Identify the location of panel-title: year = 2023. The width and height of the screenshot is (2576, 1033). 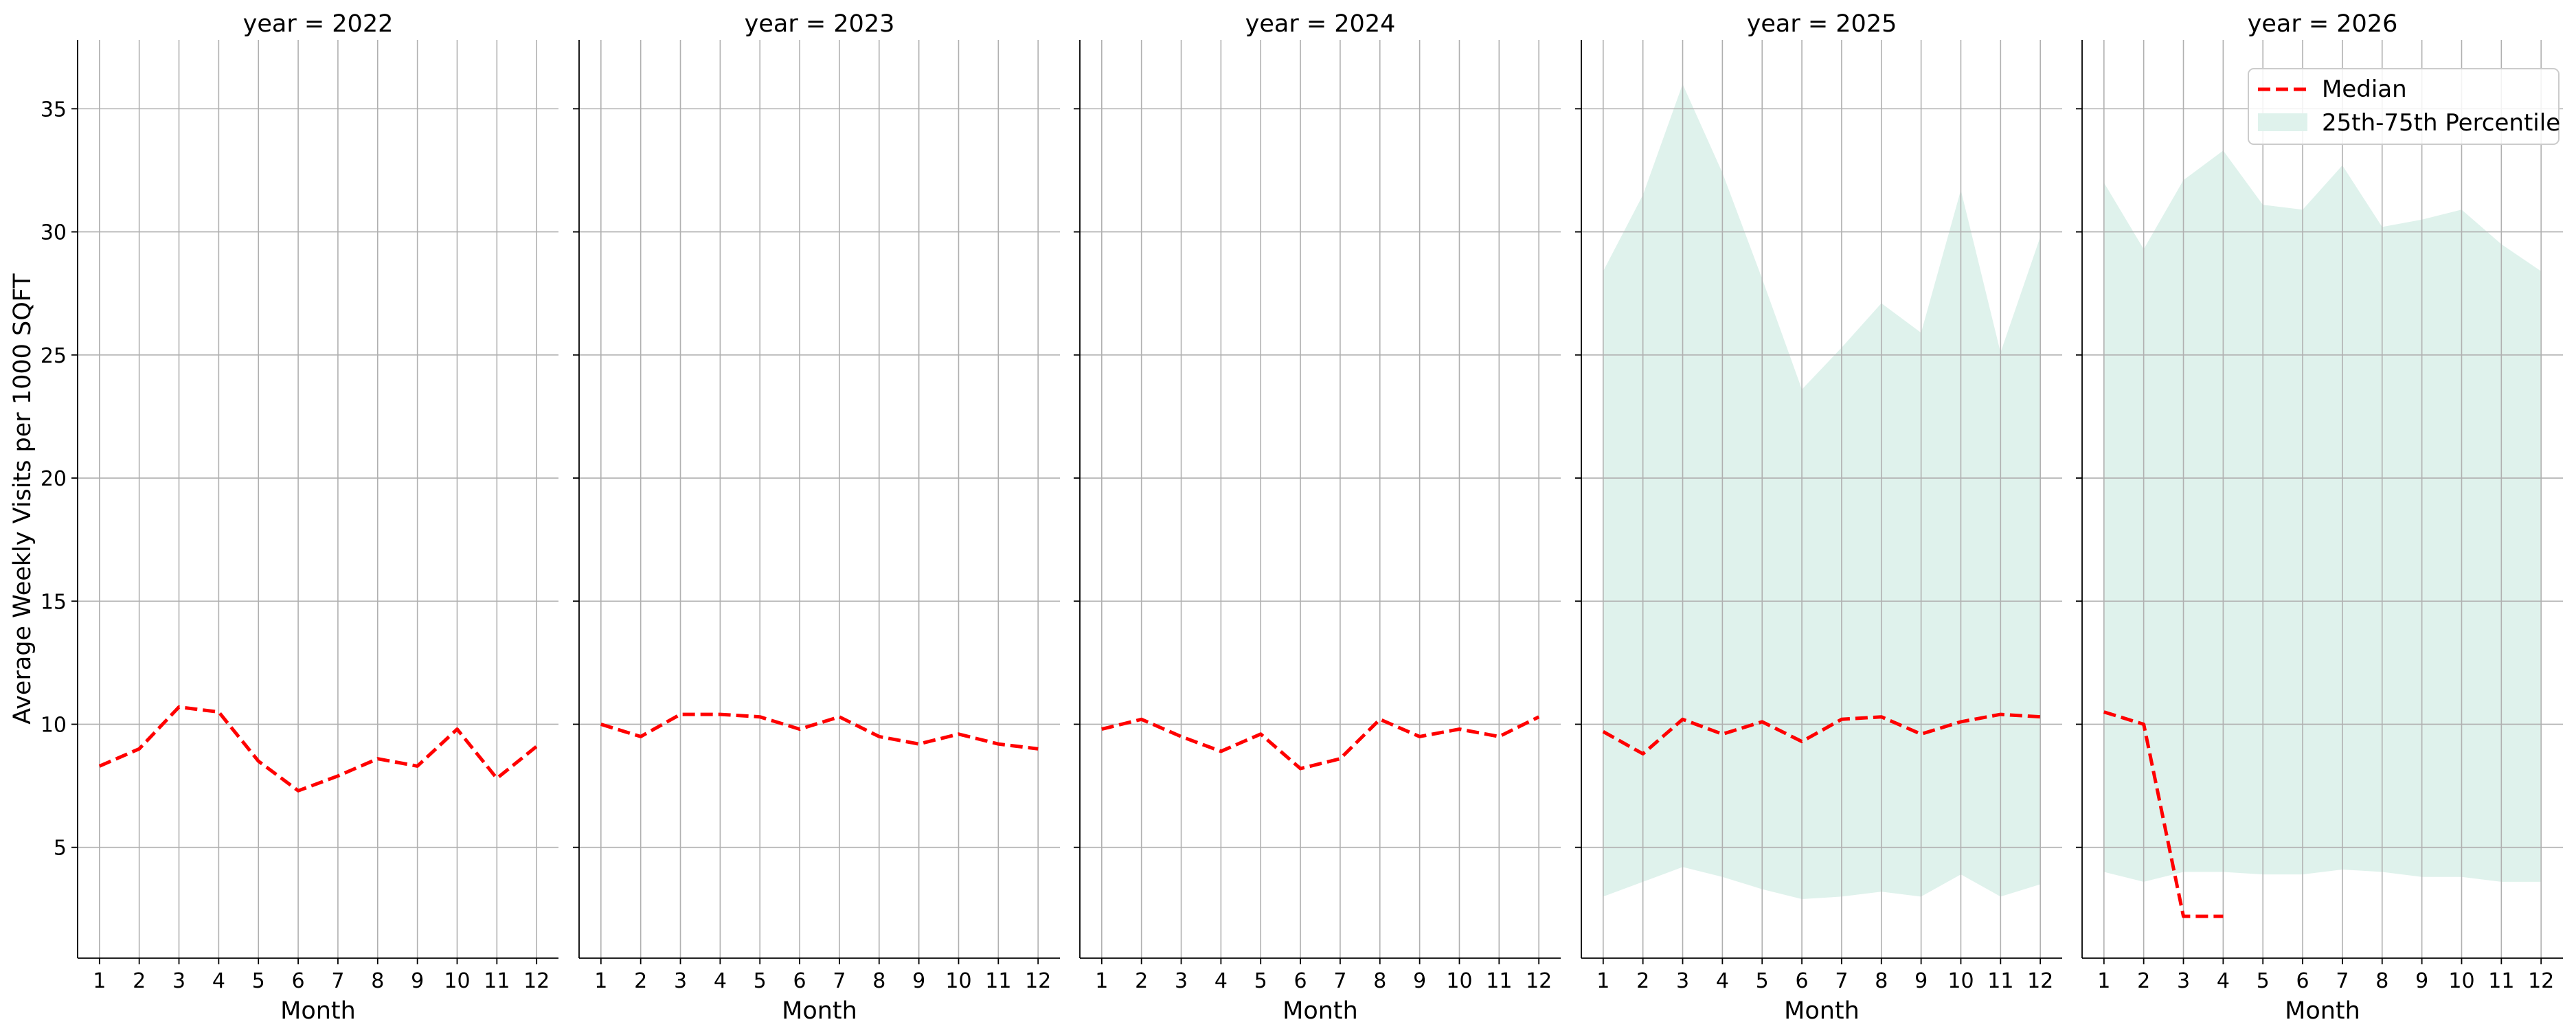
(820, 24).